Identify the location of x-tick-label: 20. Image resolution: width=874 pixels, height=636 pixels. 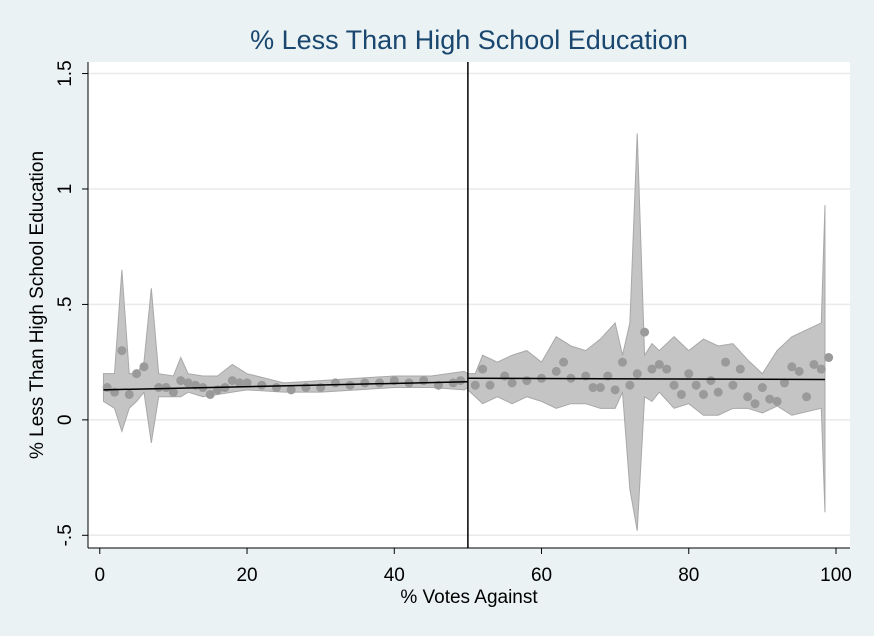
(246, 575).